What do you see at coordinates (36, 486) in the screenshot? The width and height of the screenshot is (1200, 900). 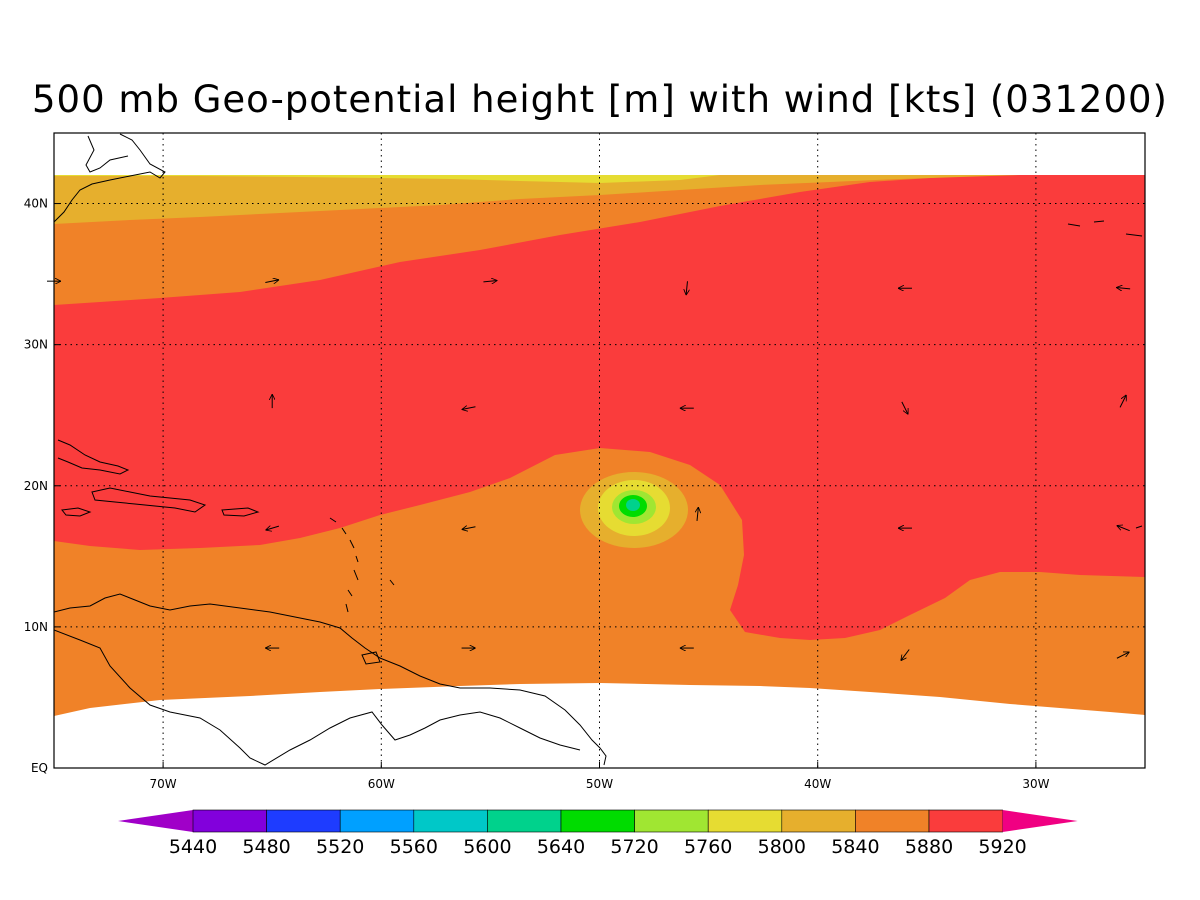 I see `lat-tick-label: 20N` at bounding box center [36, 486].